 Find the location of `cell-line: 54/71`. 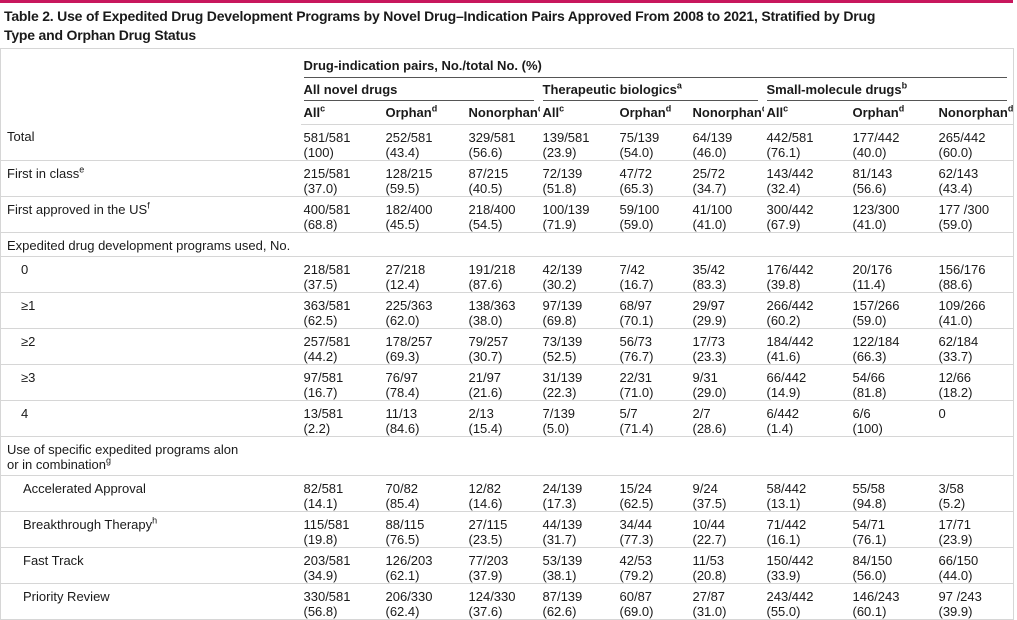

cell-line: 54/71 is located at coordinates (869, 524).